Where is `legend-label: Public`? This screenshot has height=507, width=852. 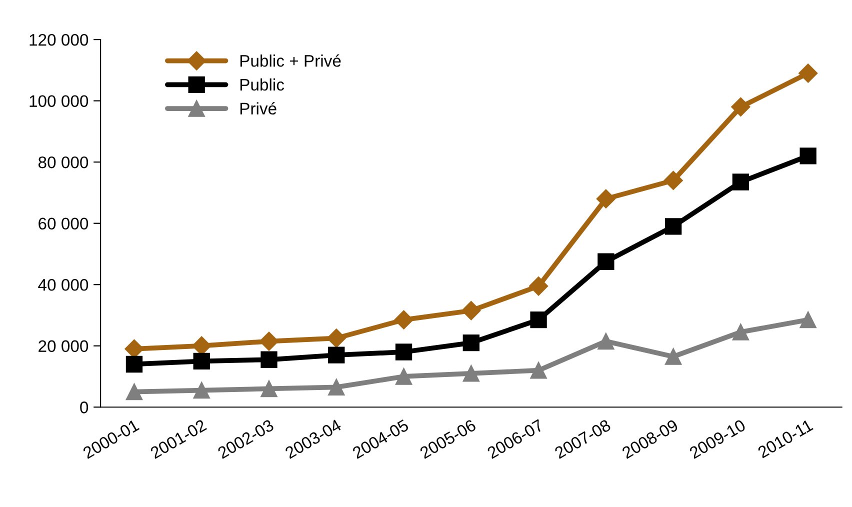
legend-label: Public is located at coordinates (262, 84).